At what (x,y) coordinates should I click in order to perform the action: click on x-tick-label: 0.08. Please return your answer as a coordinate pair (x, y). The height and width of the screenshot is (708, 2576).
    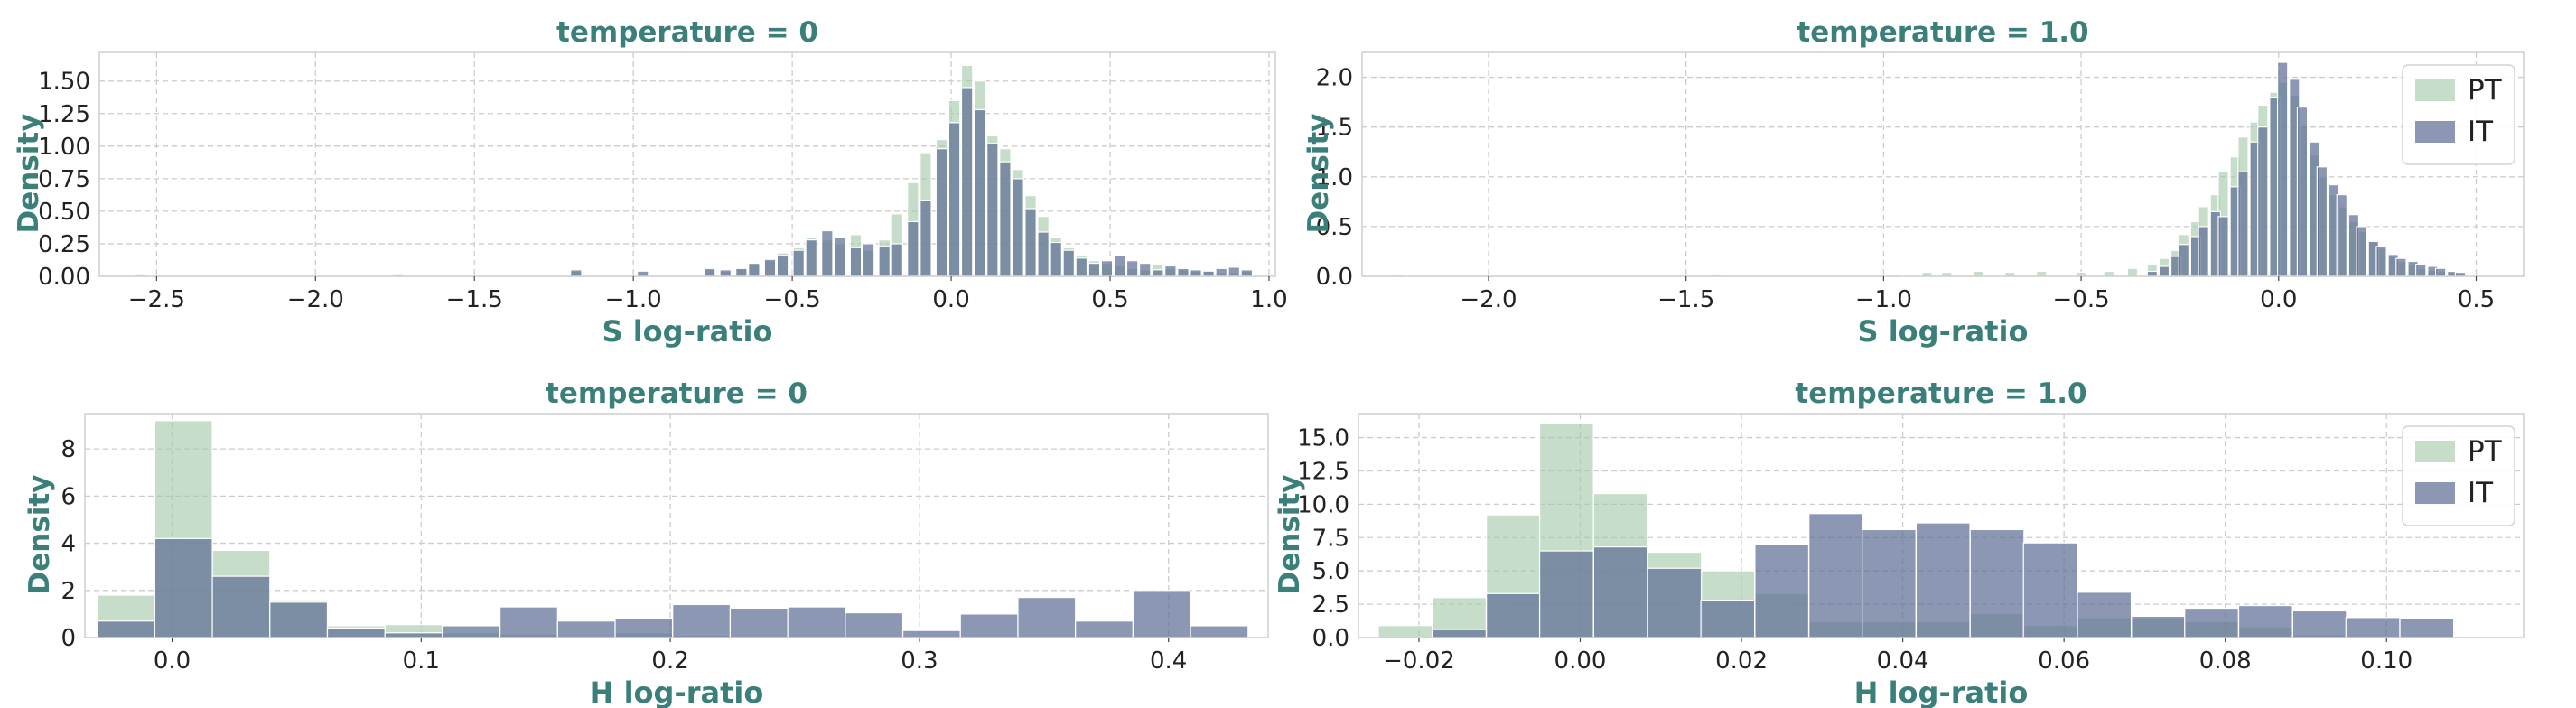
    Looking at the image, I should click on (2226, 661).